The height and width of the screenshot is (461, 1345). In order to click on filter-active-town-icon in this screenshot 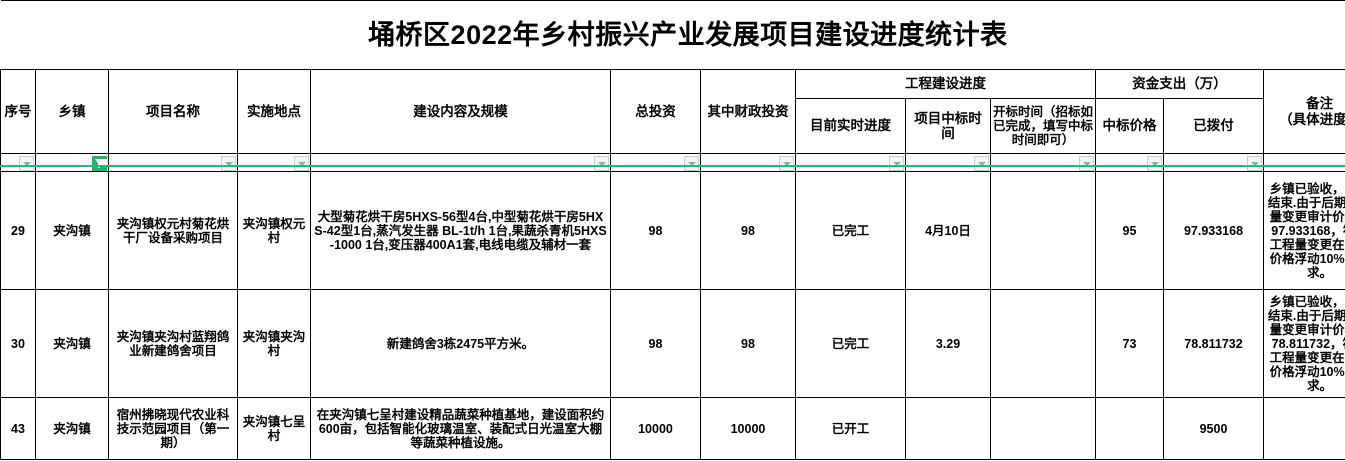, I will do `click(100, 163)`.